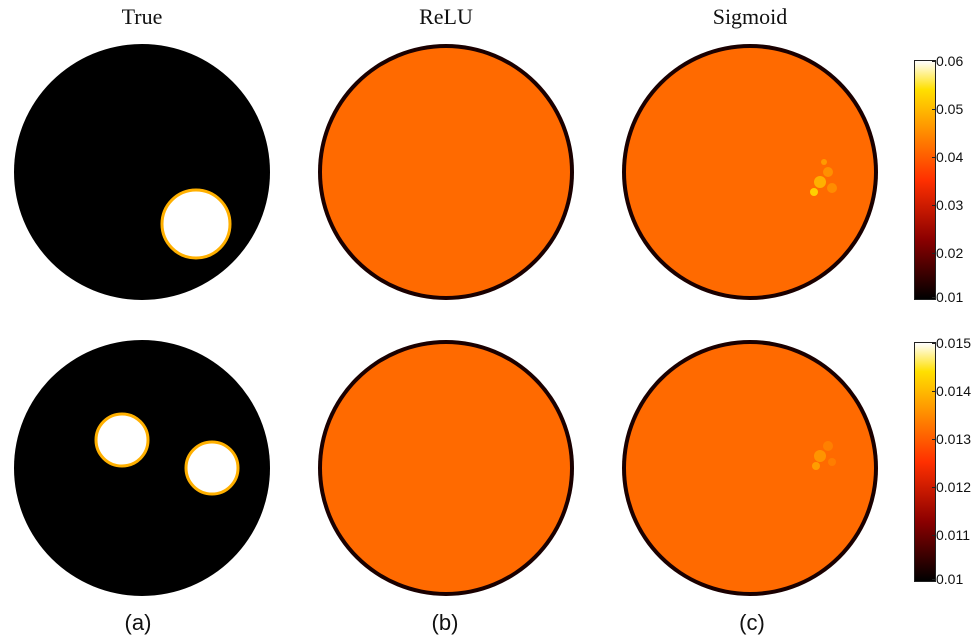 The width and height of the screenshot is (974, 642). Describe the element at coordinates (947, 109) in the screenshot. I see `cbar-top-tick: 0.05` at that location.